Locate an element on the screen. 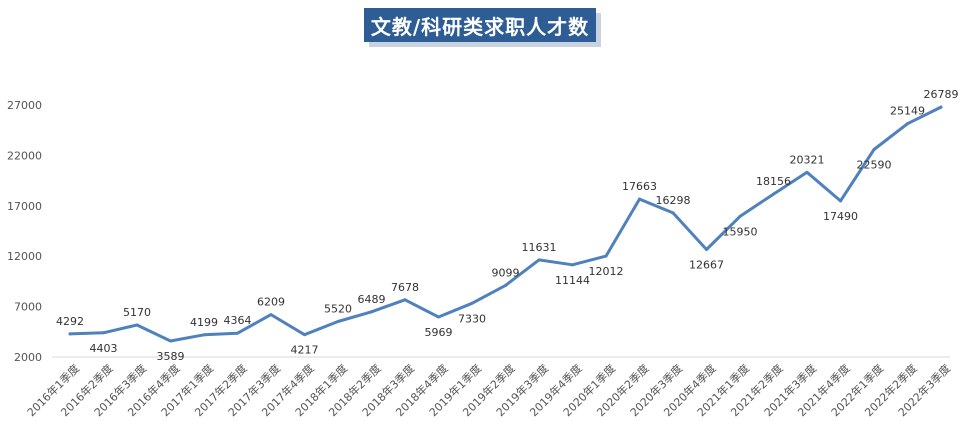 This screenshot has width=960, height=437. data-label: 6489 is located at coordinates (372, 299).